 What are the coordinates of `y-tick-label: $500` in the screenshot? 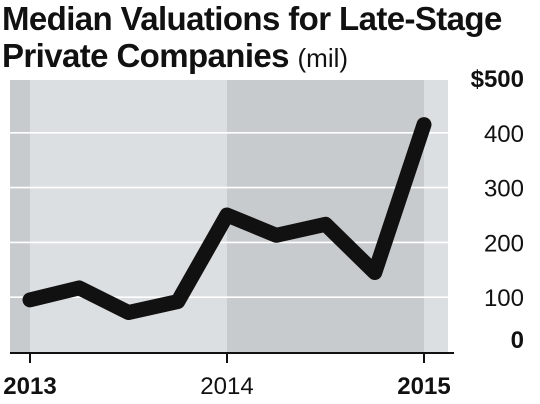 It's located at (497, 79).